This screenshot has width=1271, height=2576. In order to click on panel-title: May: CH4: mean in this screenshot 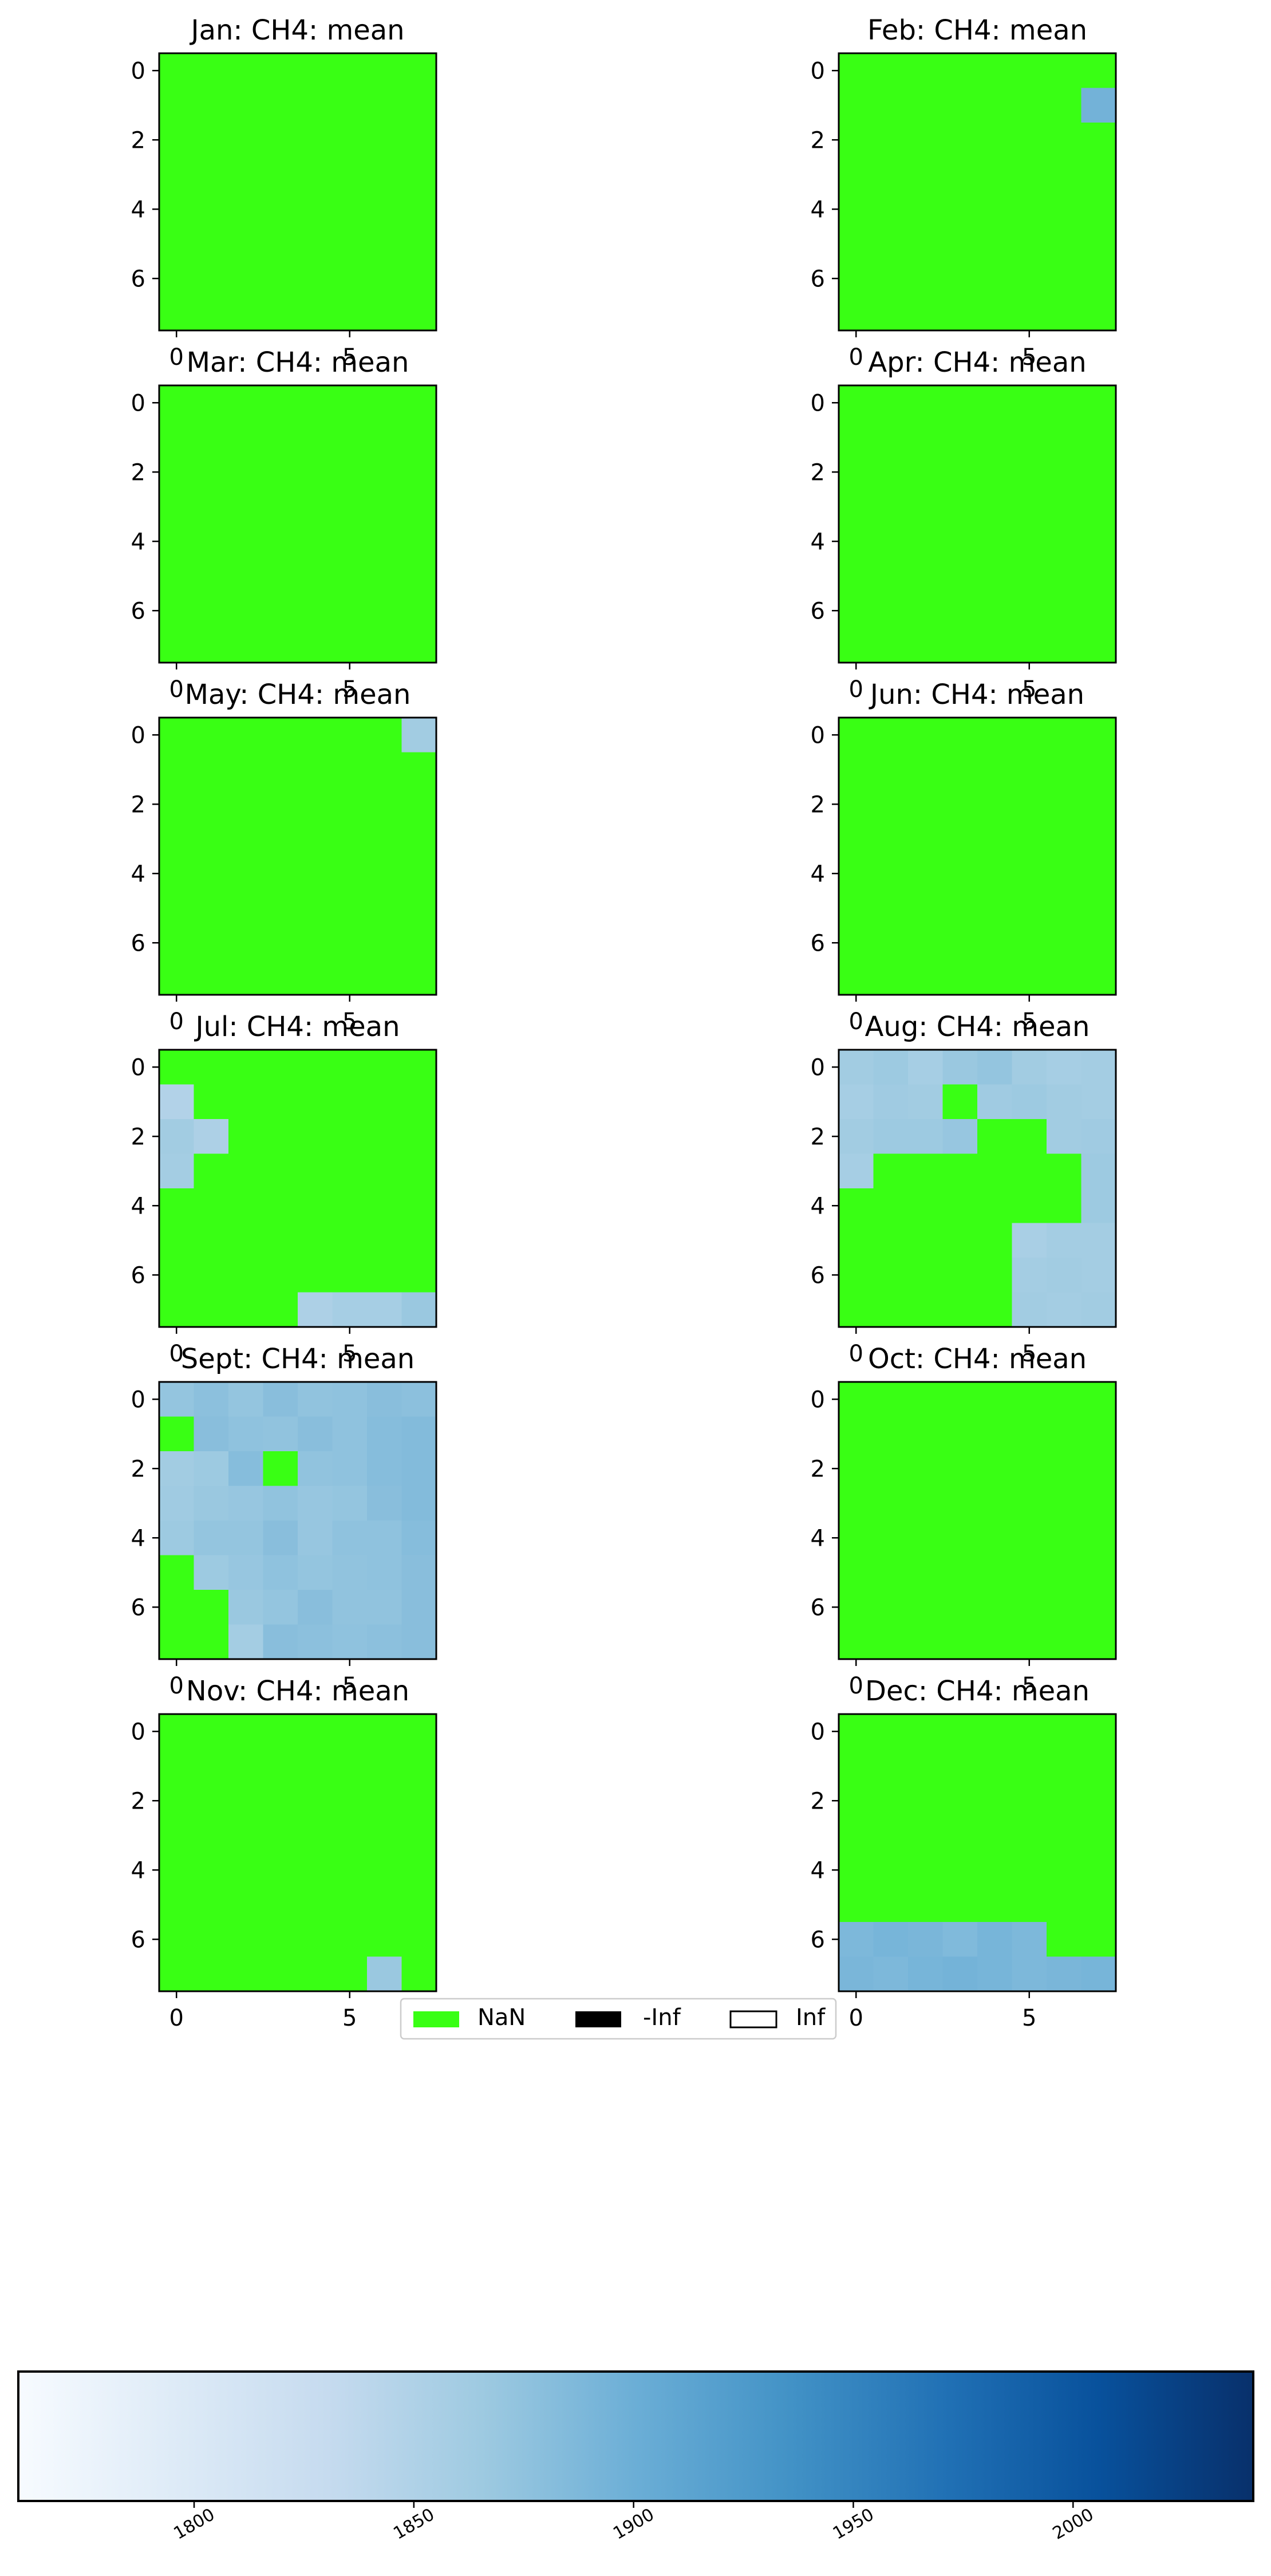, I will do `click(298, 695)`.